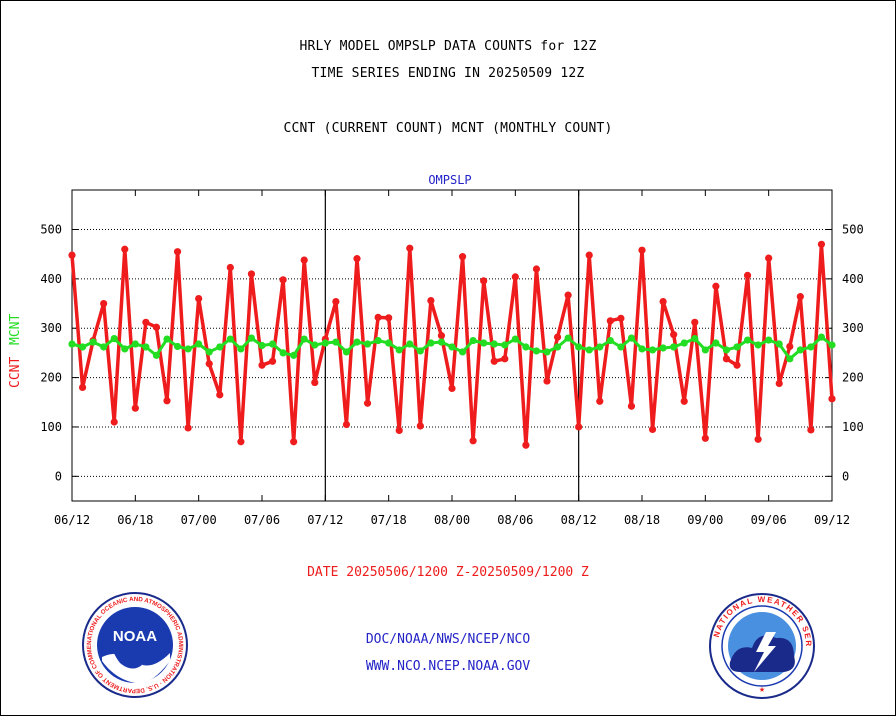 The image size is (896, 716). I want to click on website-link: WWW.NCO.NCEP.NOAA.GOV, so click(448, 666).